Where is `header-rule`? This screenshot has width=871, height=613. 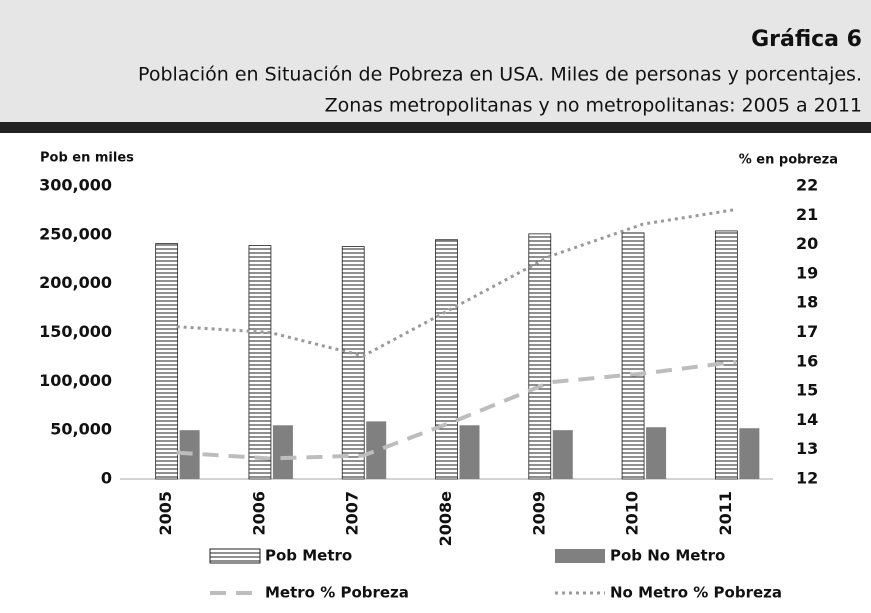 header-rule is located at coordinates (435, 127).